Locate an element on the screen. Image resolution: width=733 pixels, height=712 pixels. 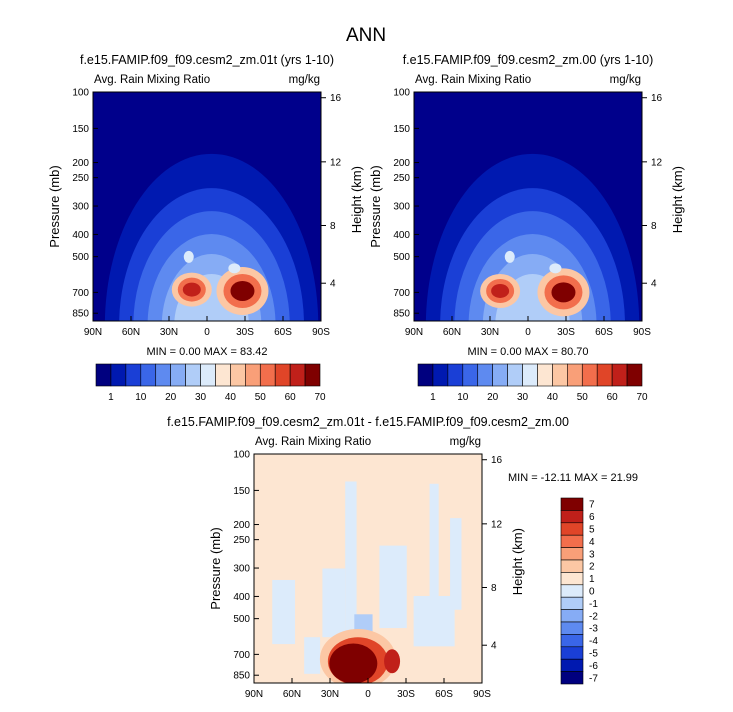
y2-tick-label: 4 is located at coordinates (333, 284).